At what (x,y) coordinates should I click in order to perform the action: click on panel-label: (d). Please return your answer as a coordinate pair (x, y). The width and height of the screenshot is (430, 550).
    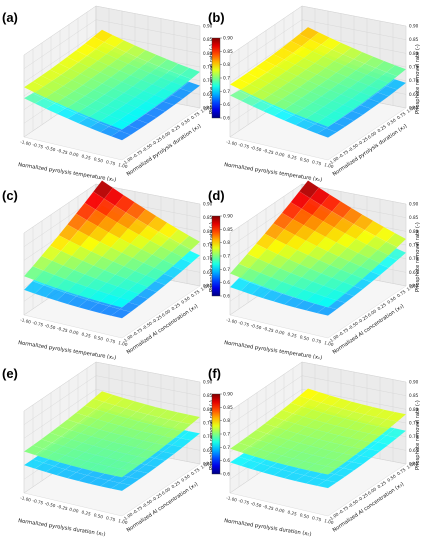
    Looking at the image, I should click on (216, 195).